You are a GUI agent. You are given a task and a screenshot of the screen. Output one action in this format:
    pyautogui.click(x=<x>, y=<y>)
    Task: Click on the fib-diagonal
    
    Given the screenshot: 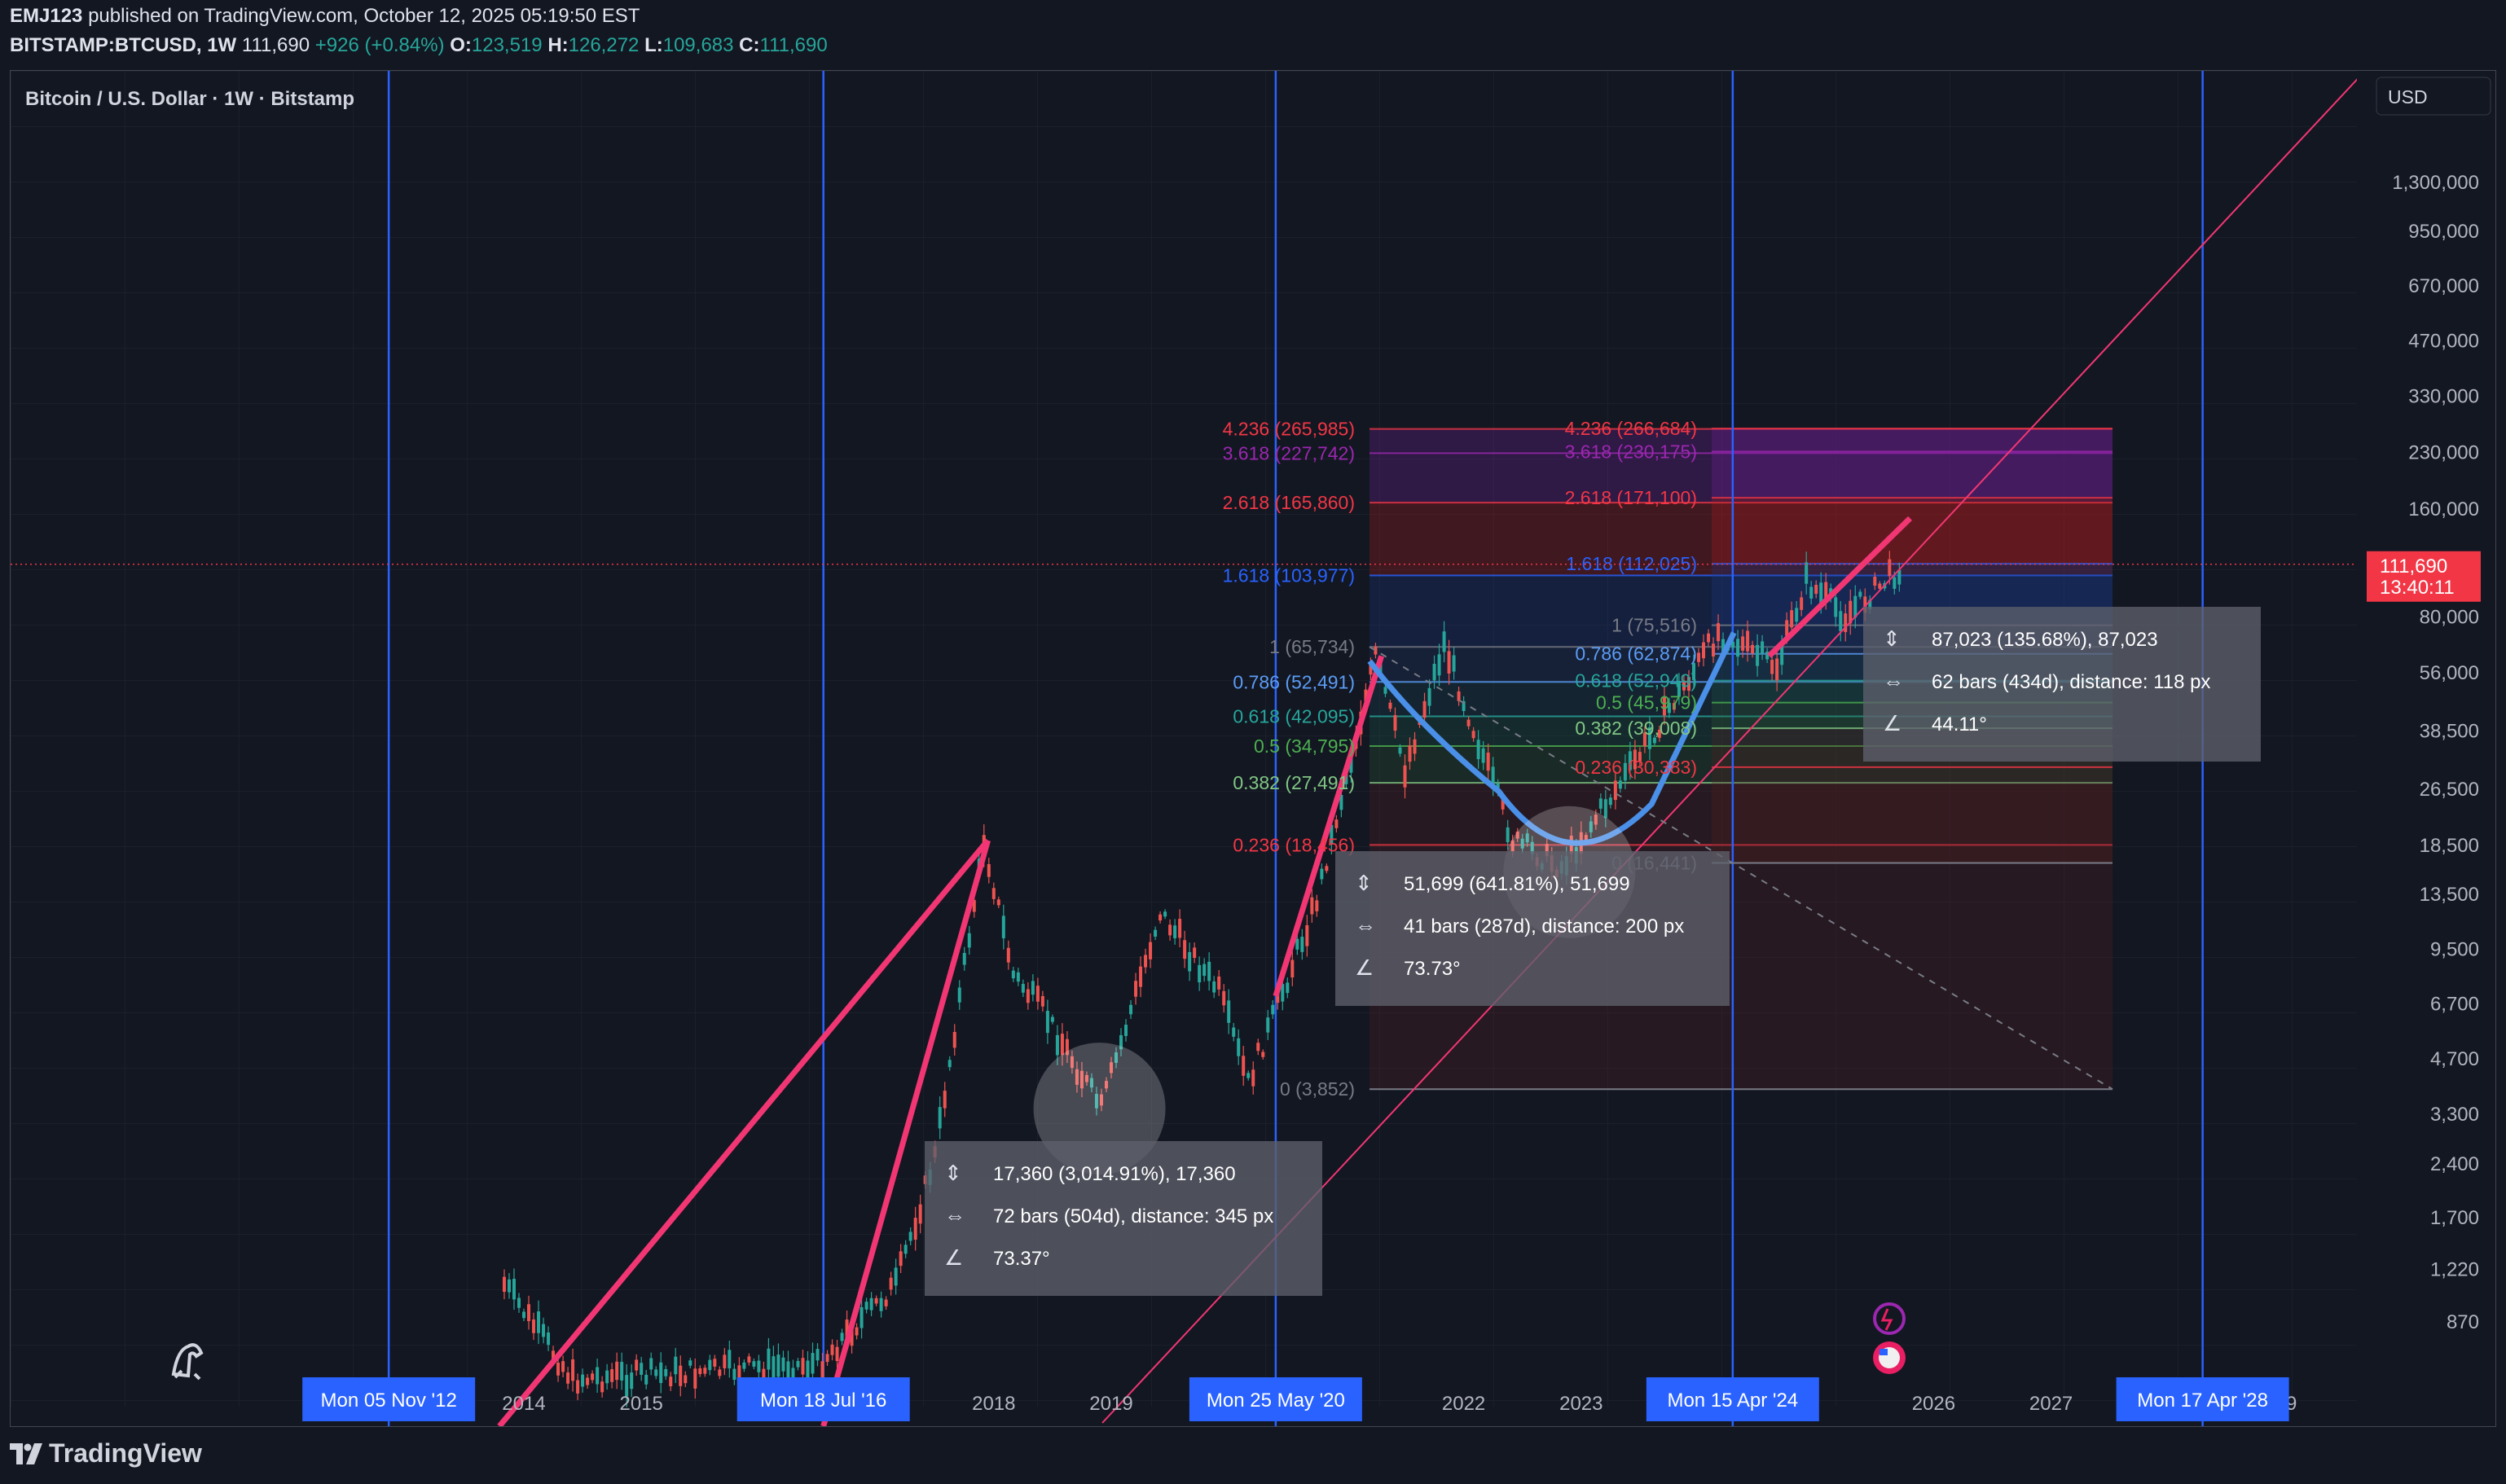 What is the action you would take?
    pyautogui.click(x=1741, y=868)
    